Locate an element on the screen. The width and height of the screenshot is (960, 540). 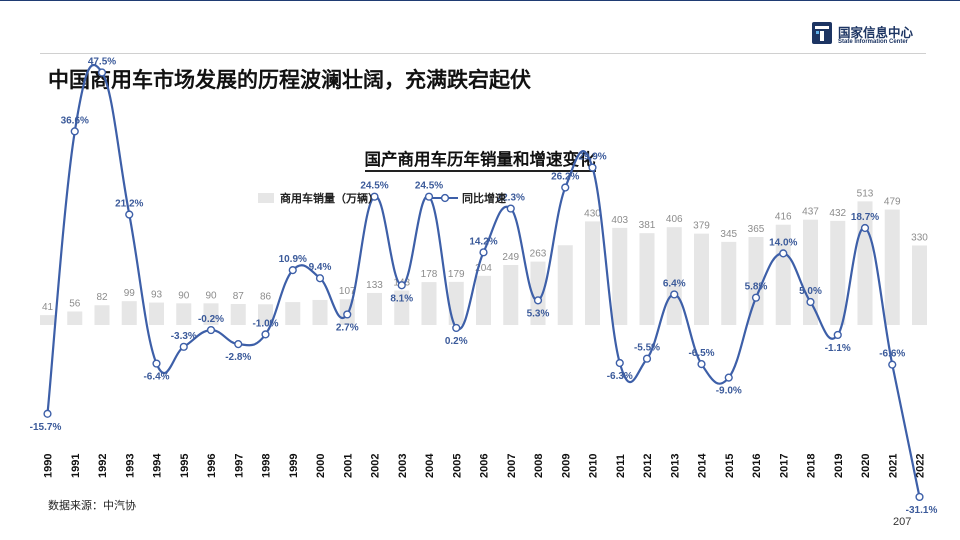
growth-label-2011: -6.3% is located at coordinates (620, 376).